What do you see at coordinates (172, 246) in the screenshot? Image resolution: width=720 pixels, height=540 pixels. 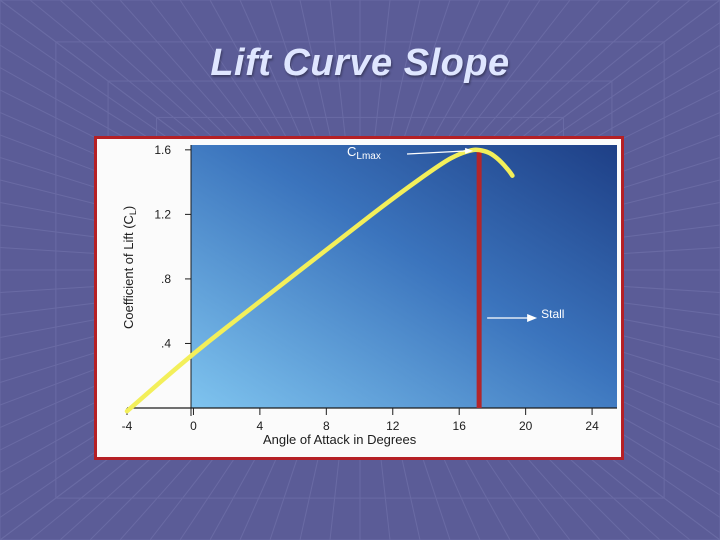 I see `y-axis-ticks: .4 .8 1.2 1.6` at bounding box center [172, 246].